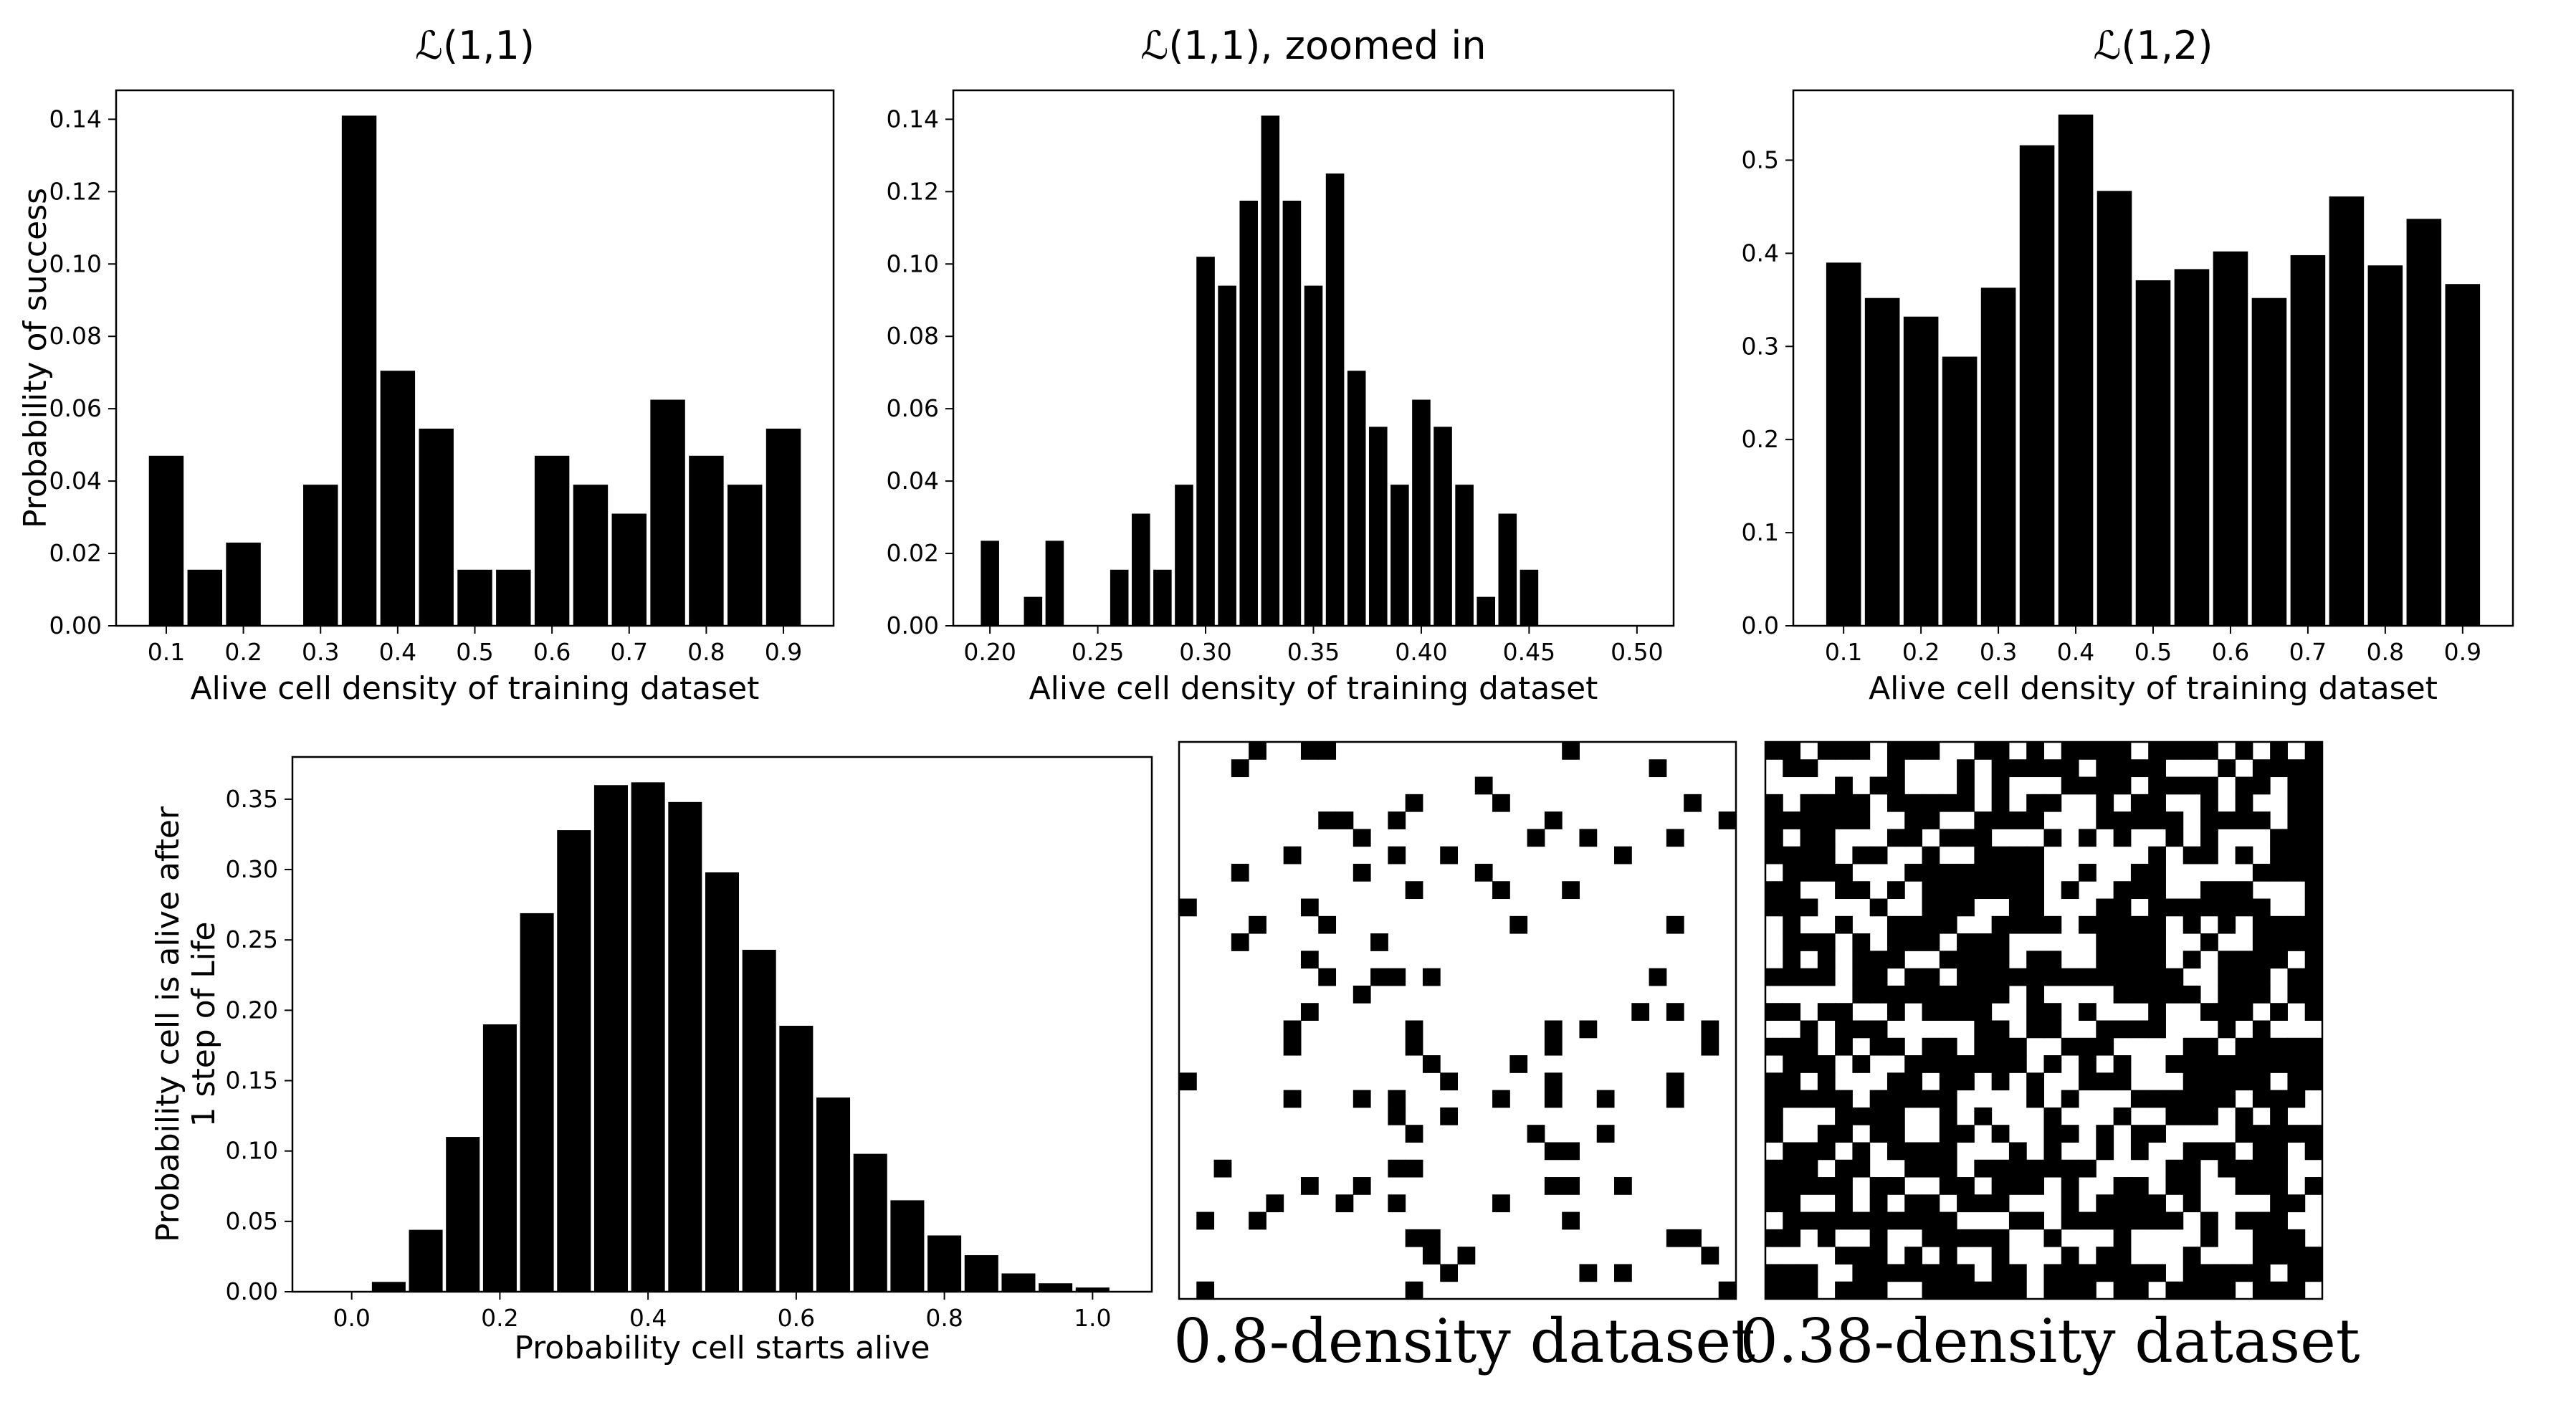 The height and width of the screenshot is (1405, 2576). Describe the element at coordinates (475, 358) in the screenshot. I see `axes-frame` at that location.